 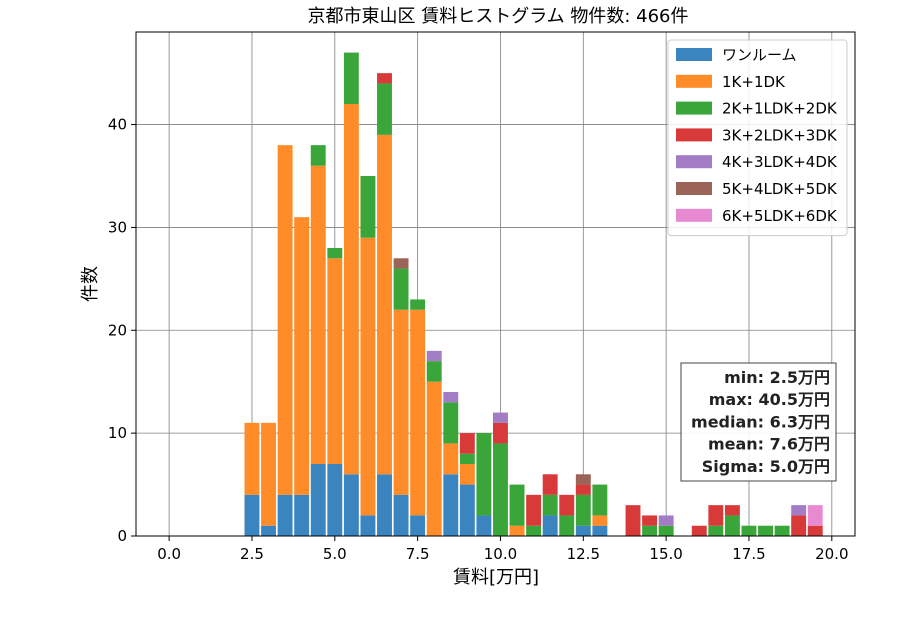 I want to click on stats-line: max: 40.5万円, so click(x=769, y=399).